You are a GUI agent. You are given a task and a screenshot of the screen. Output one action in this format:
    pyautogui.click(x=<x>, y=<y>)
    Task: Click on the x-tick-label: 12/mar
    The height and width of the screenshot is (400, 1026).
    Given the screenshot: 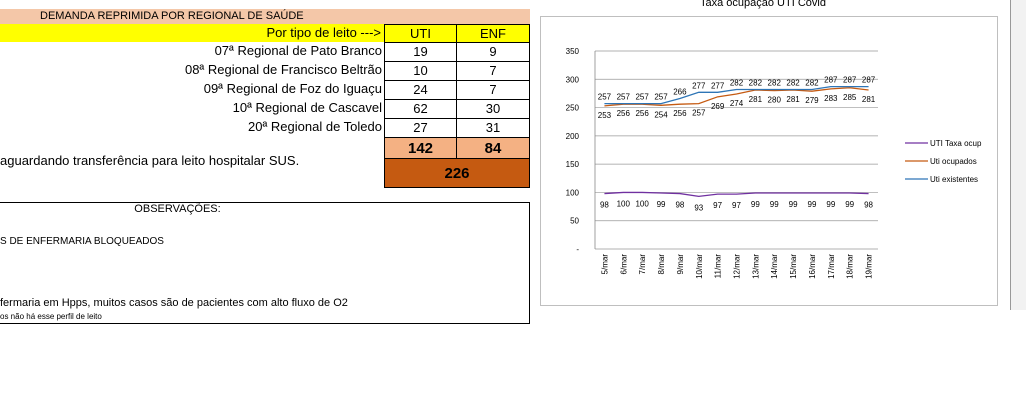 What is the action you would take?
    pyautogui.click(x=737, y=266)
    